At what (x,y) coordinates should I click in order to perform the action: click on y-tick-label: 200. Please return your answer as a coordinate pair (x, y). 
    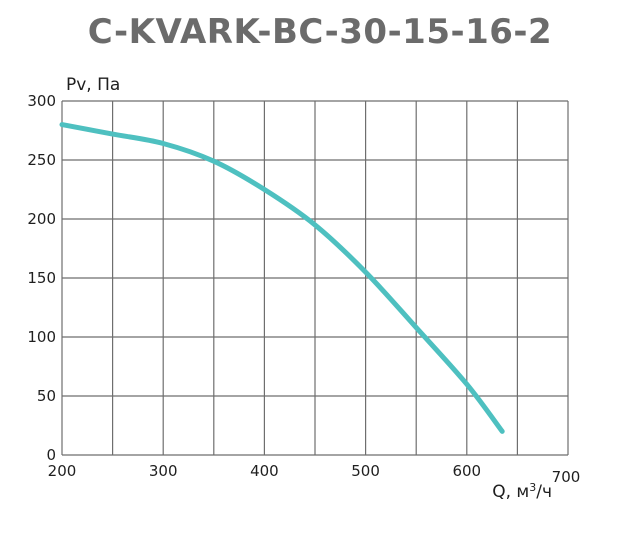
    Looking at the image, I should click on (41, 219).